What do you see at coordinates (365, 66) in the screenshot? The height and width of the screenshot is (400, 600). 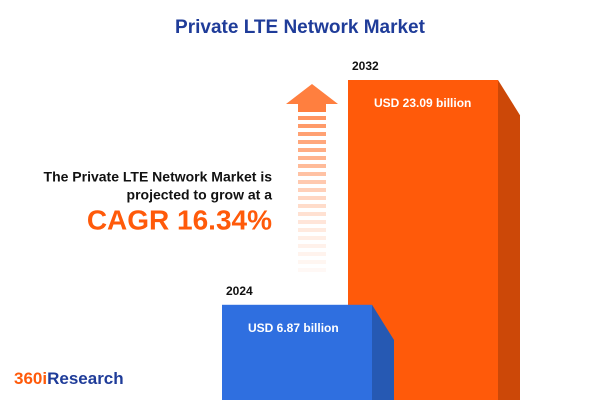 I see `category-label: 2032` at bounding box center [365, 66].